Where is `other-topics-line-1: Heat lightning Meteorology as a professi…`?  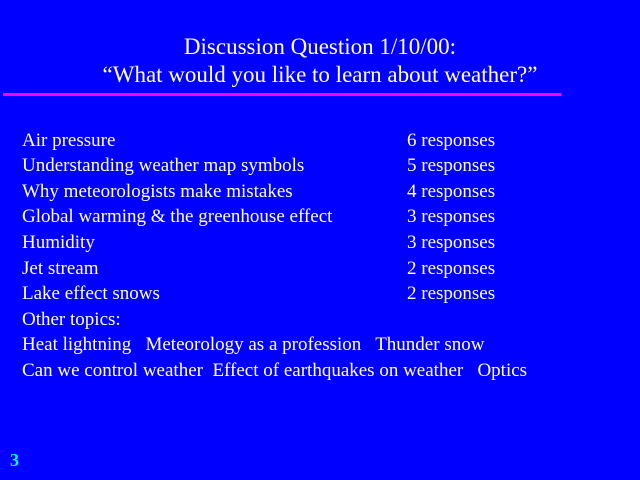
other-topics-line-1: Heat lightning Meteorology as a professi… is located at coordinates (253, 344).